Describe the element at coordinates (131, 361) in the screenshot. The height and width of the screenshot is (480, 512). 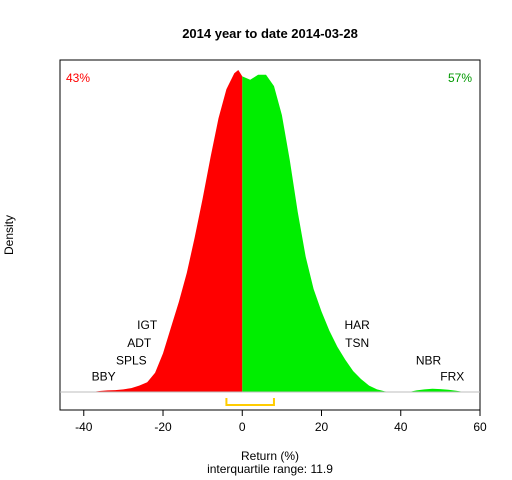
I see `annotation-label: SPLS` at that location.